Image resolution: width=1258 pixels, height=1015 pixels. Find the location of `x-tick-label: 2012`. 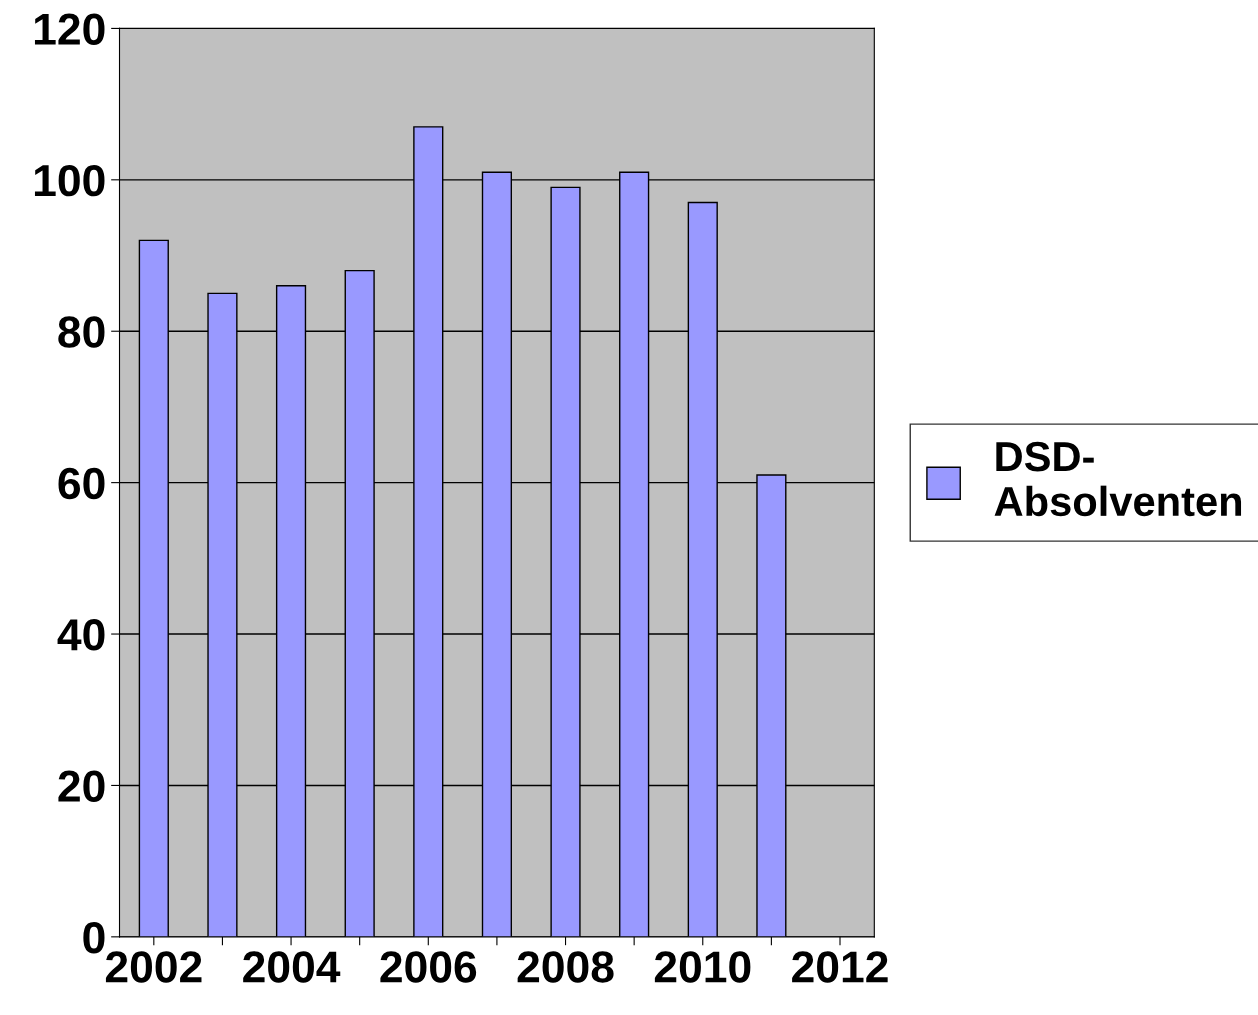

x-tick-label: 2012 is located at coordinates (840, 967).